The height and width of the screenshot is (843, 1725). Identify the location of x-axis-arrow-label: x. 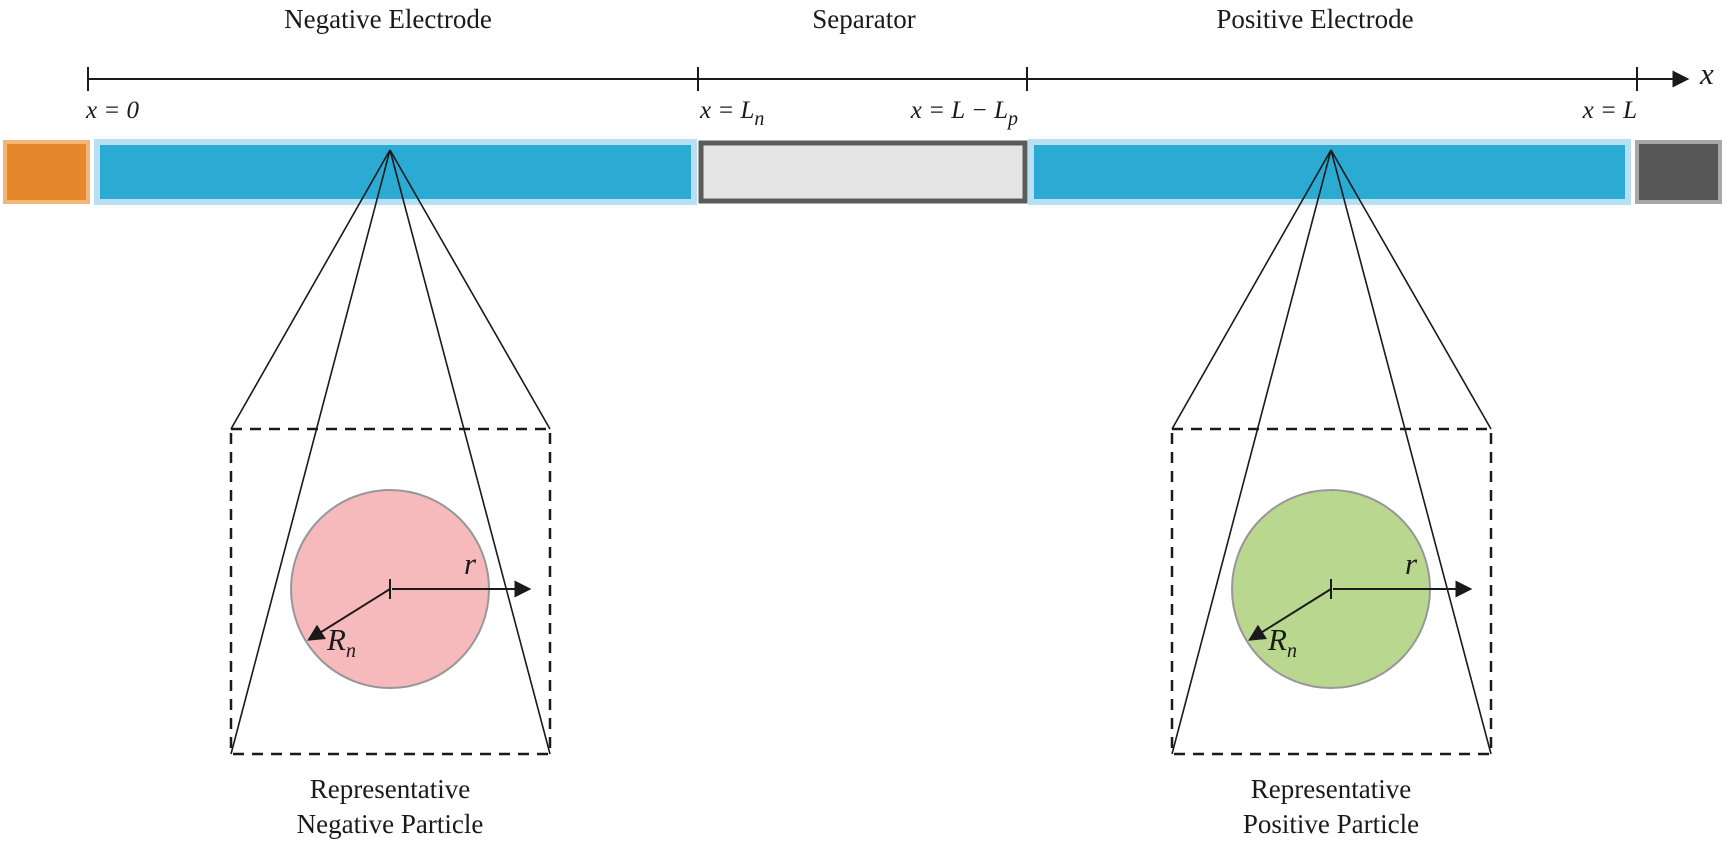
(1706, 73).